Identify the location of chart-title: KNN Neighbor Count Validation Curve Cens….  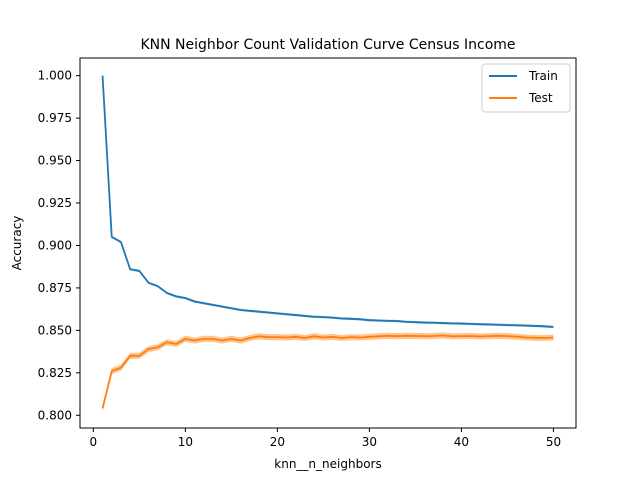
(327, 45).